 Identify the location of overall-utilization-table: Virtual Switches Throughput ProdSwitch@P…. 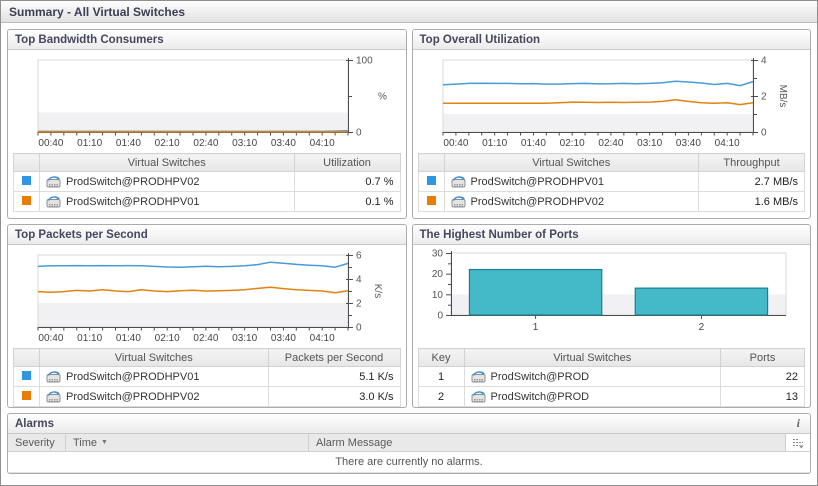
(611, 182).